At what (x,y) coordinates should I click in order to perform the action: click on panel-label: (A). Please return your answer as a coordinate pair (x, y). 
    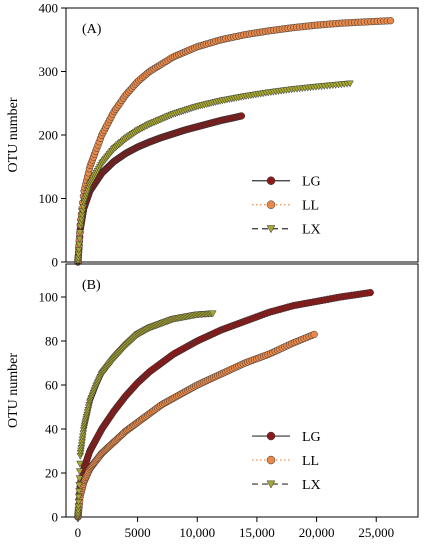
    Looking at the image, I should click on (92, 29).